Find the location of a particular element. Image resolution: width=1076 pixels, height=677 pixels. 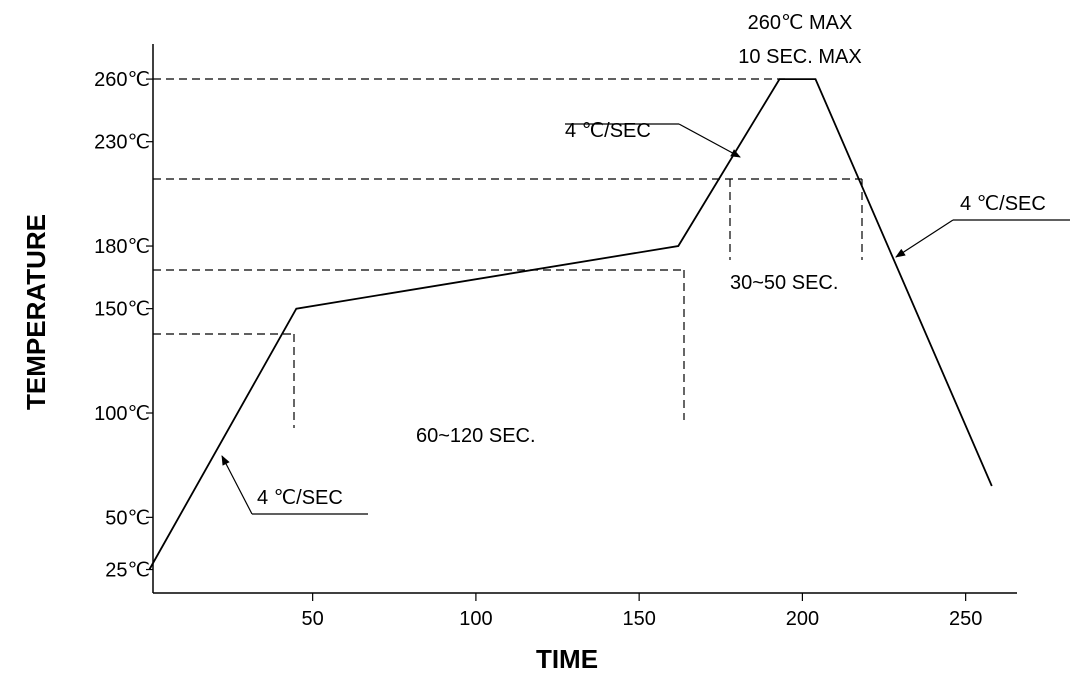

x-tick-label-2: 150 is located at coordinates (638, 619).